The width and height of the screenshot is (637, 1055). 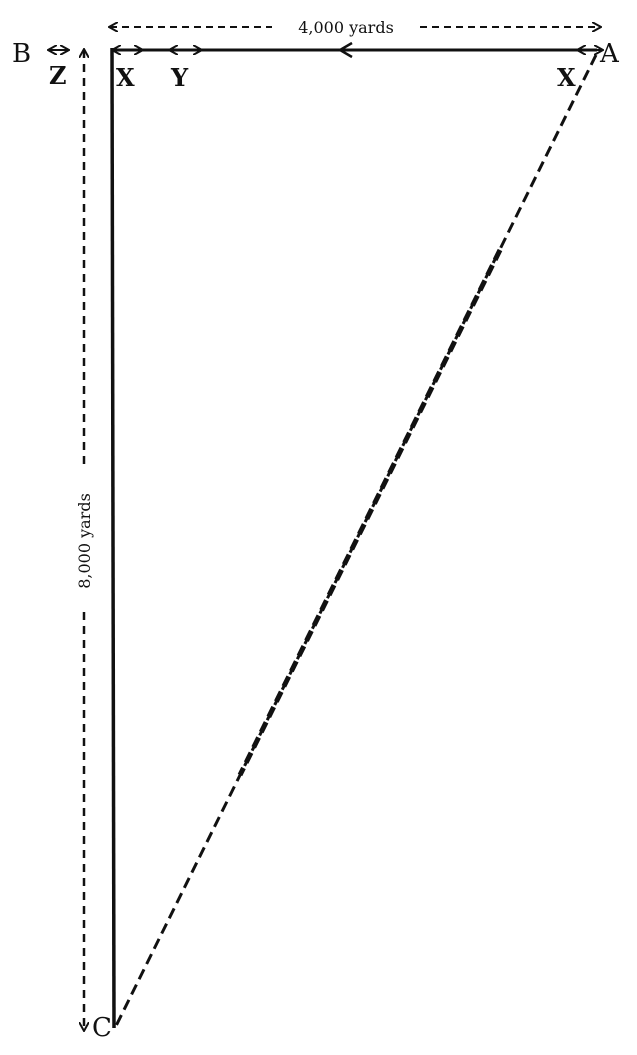 I want to click on segment-x-left-label: X, so click(x=125, y=77).